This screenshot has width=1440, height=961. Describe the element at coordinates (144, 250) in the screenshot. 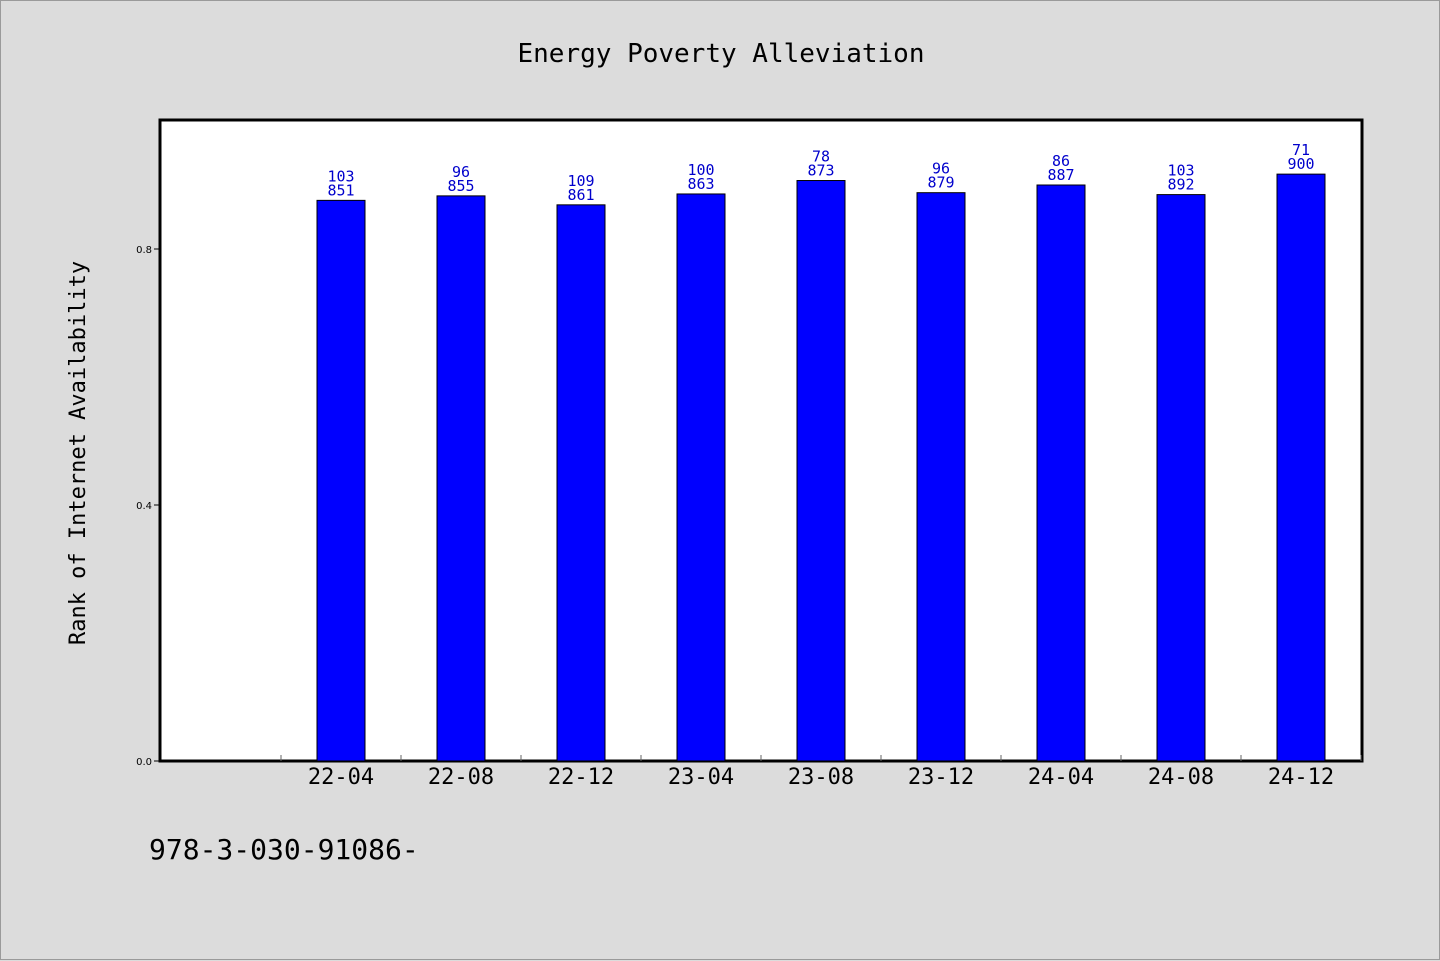

I see `y-tick-label: 0.8` at that location.